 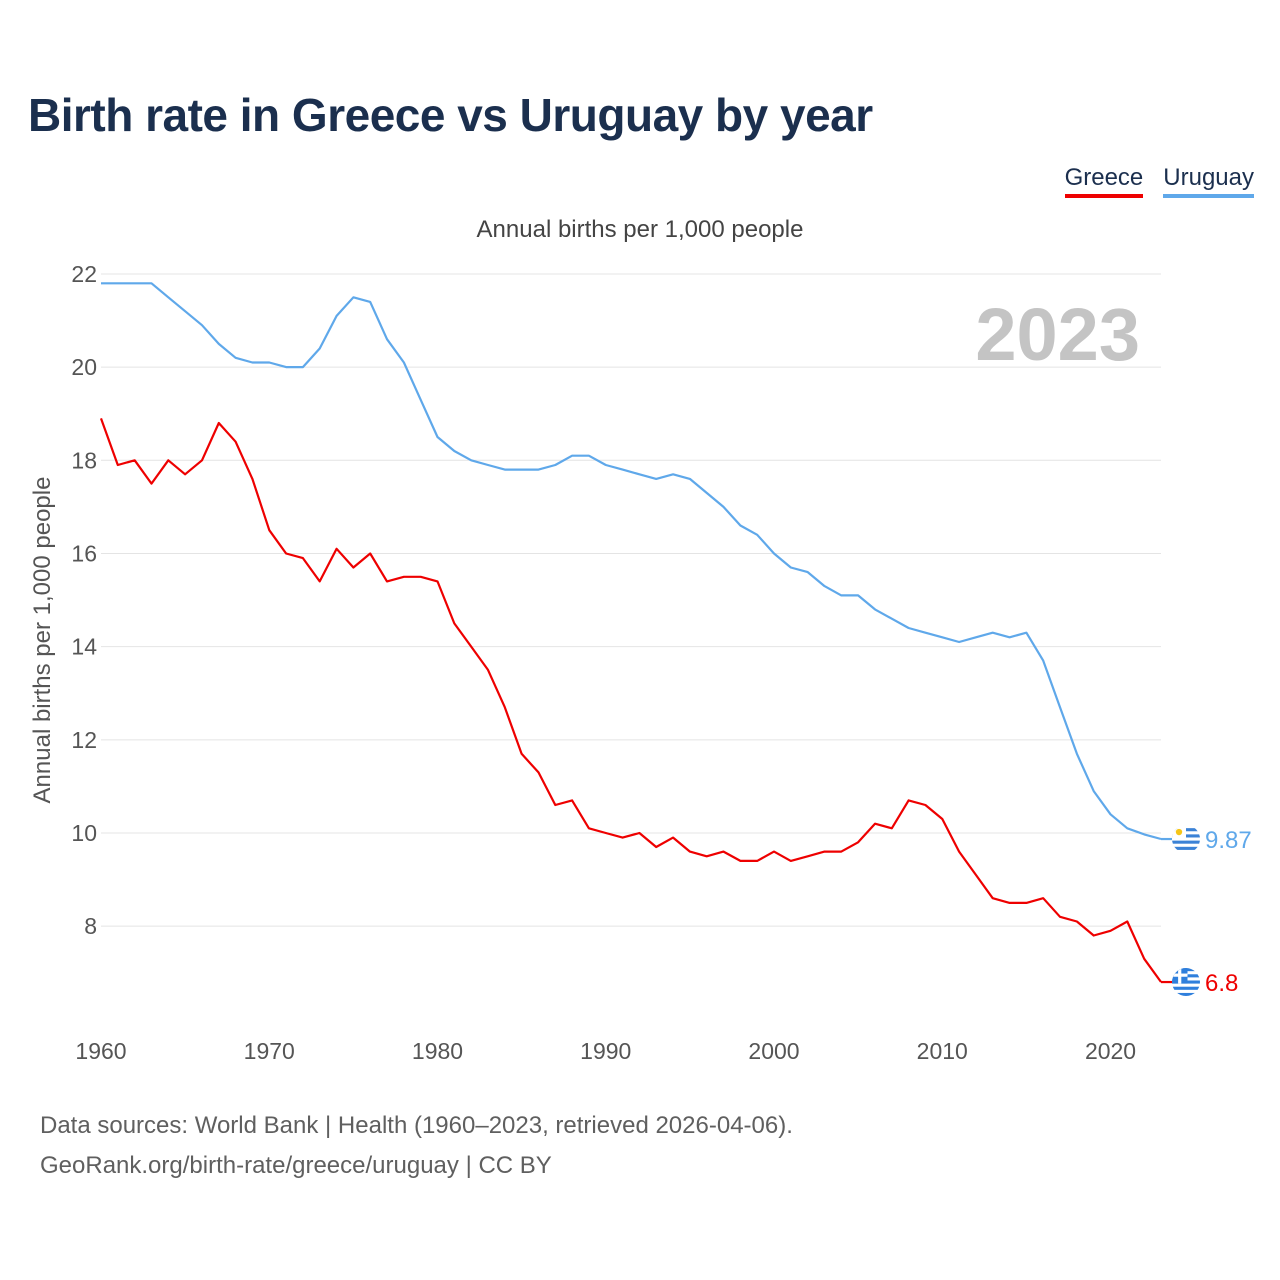 I want to click on legend-greece: Greece, so click(x=1104, y=181).